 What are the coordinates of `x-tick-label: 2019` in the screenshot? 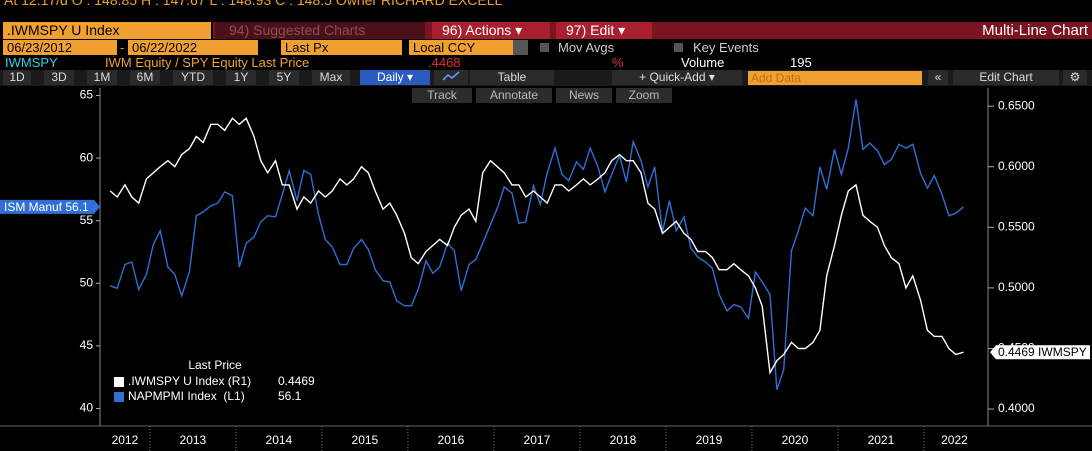 It's located at (709, 440).